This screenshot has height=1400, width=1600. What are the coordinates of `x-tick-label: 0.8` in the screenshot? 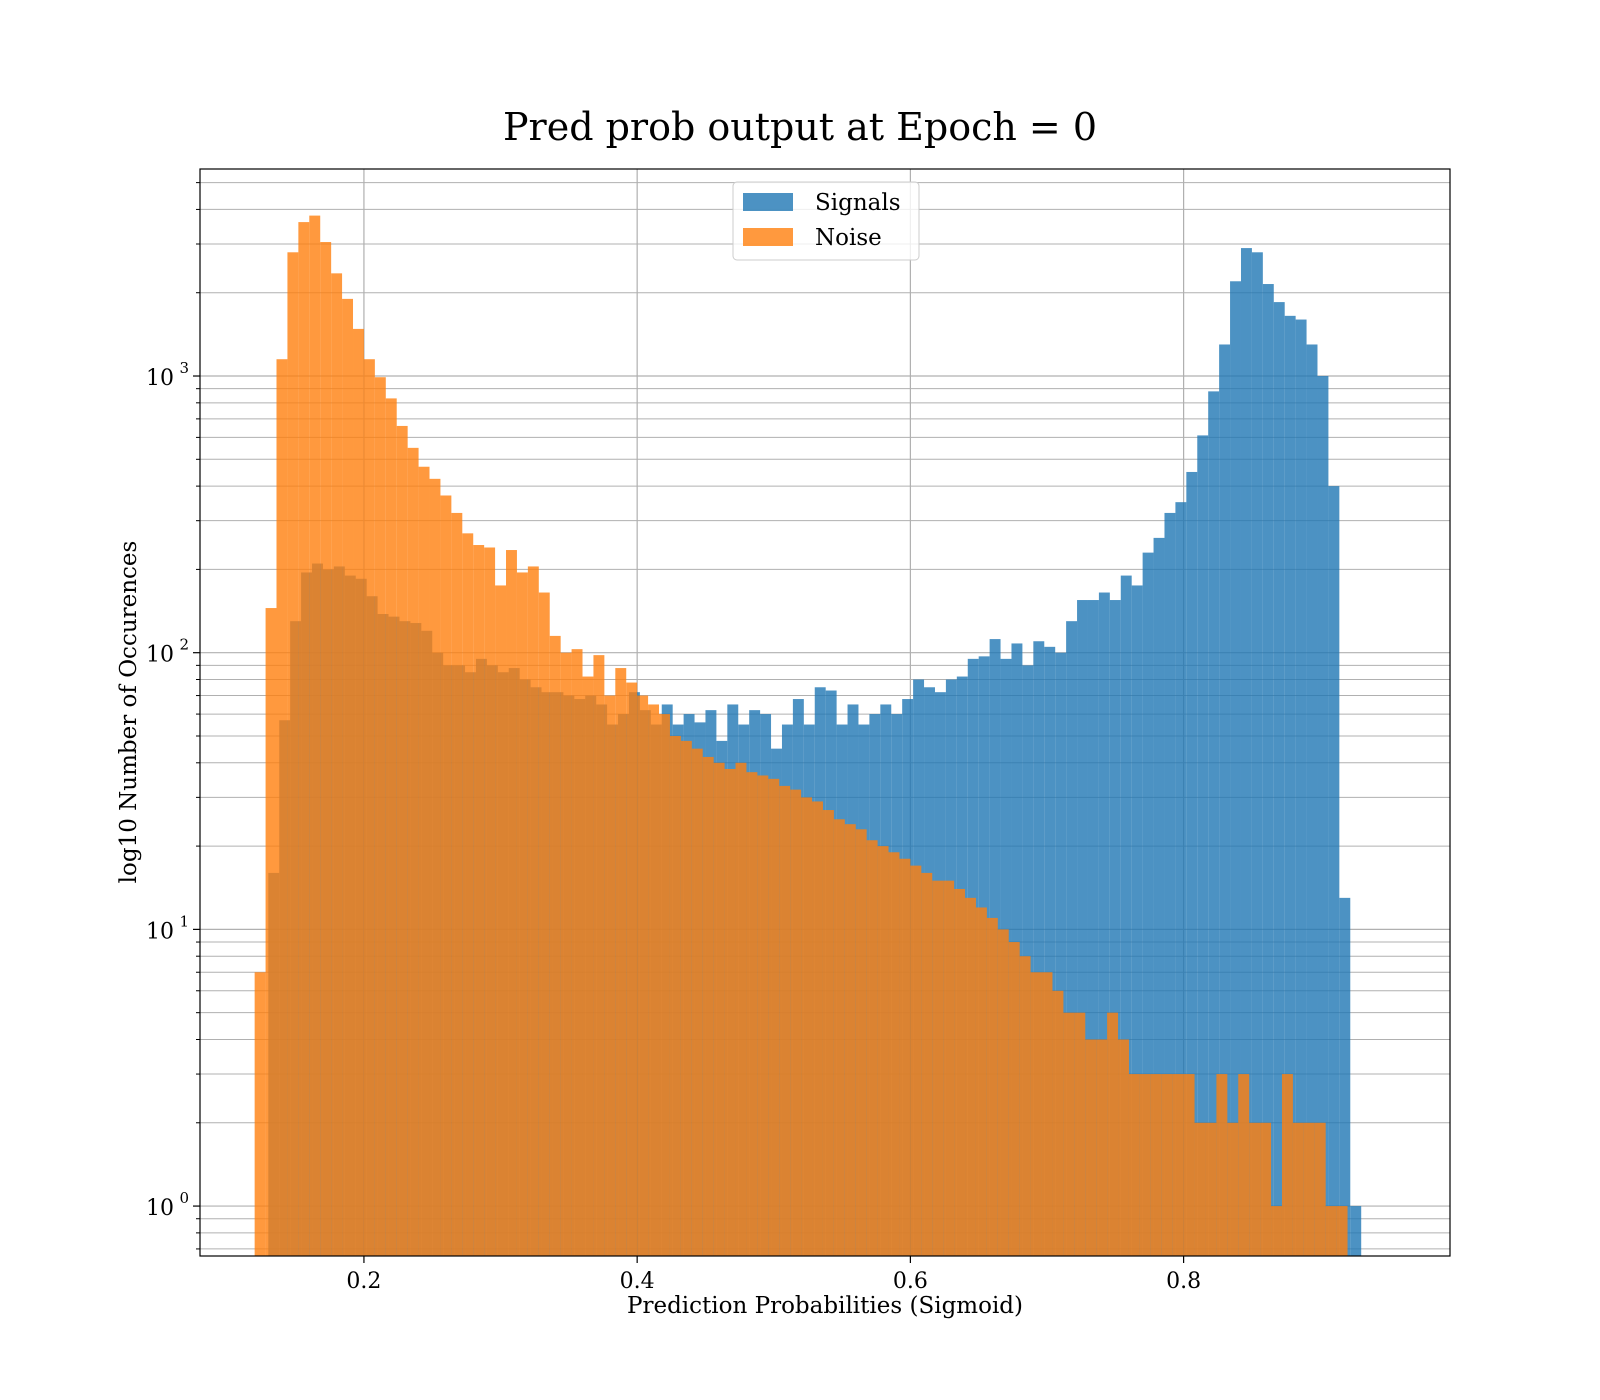 It's located at (1183, 1281).